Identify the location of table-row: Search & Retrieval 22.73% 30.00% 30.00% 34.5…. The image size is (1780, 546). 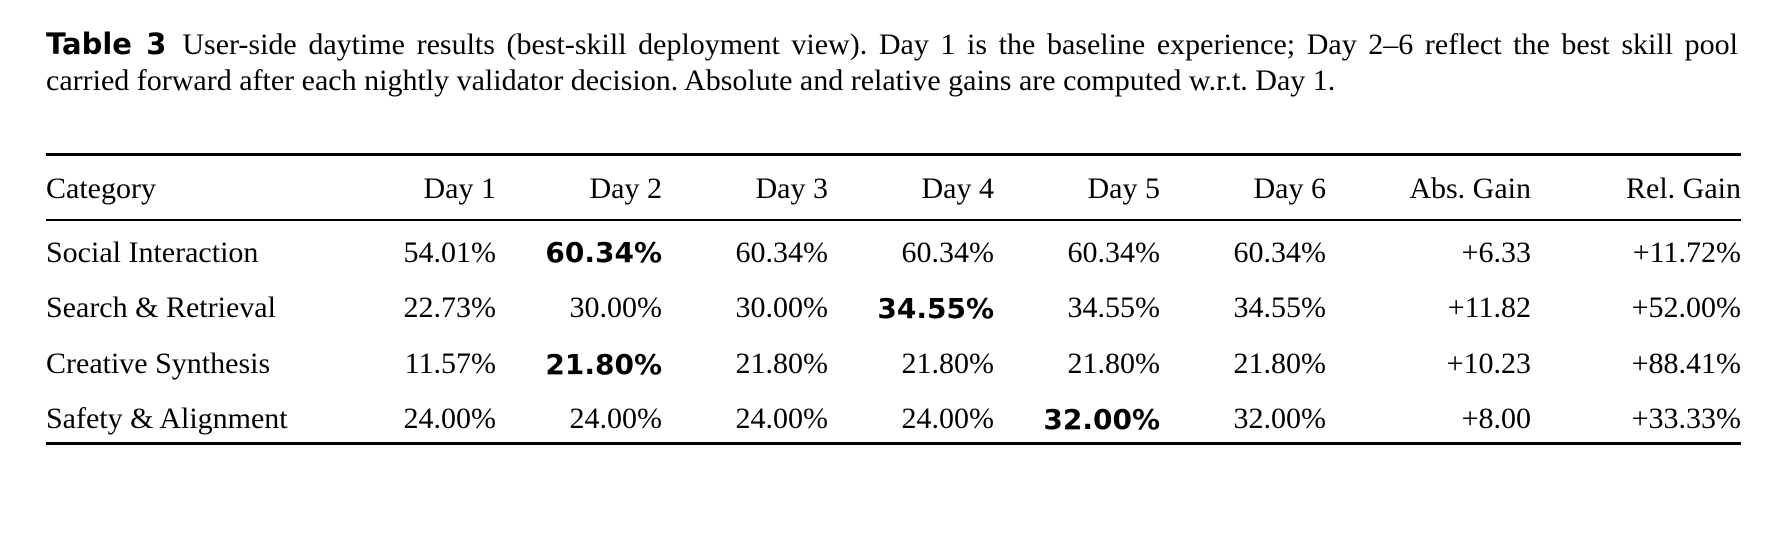
(893, 304).